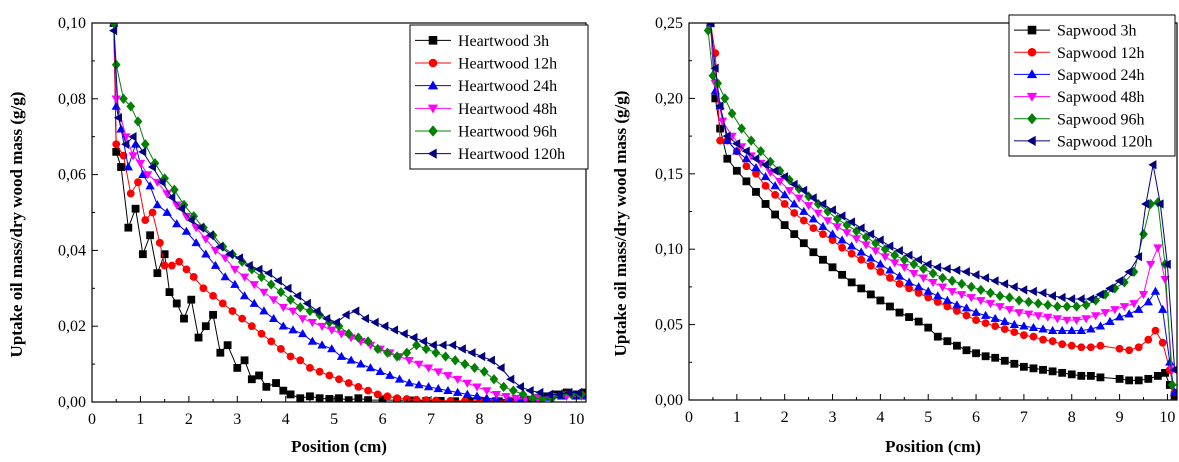 Image resolution: width=1179 pixels, height=462 pixels. Describe the element at coordinates (1075, 31) in the screenshot. I see `legend-item: Sapwood 3h` at that location.